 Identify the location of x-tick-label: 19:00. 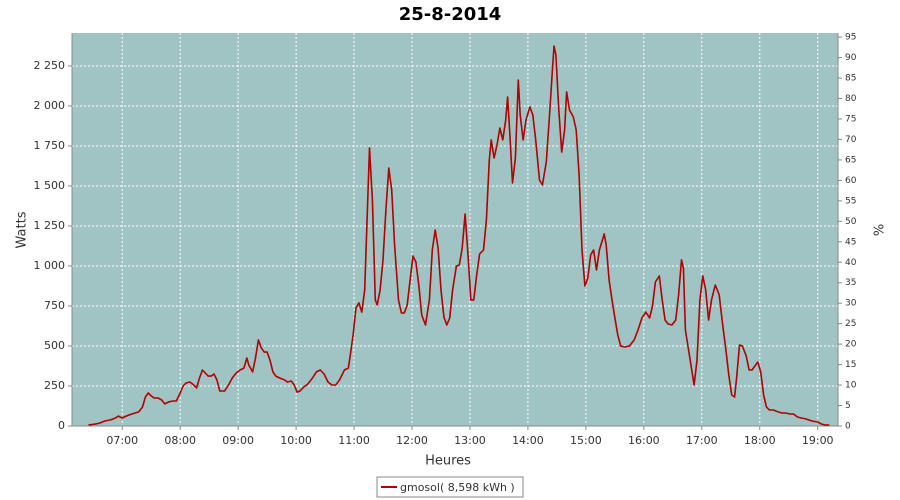
(818, 440).